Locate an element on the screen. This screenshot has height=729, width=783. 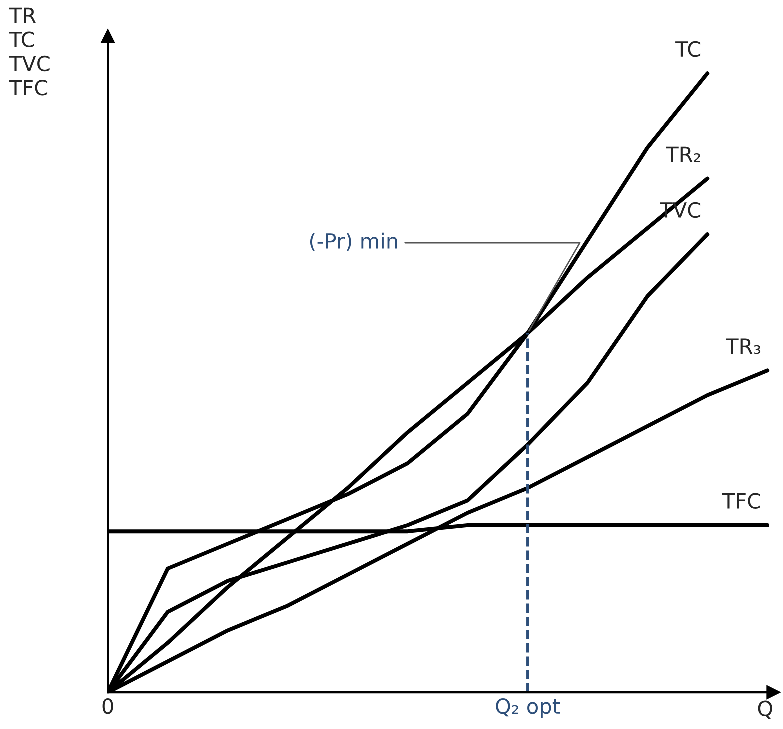
series-label: TC is located at coordinates (688, 49).